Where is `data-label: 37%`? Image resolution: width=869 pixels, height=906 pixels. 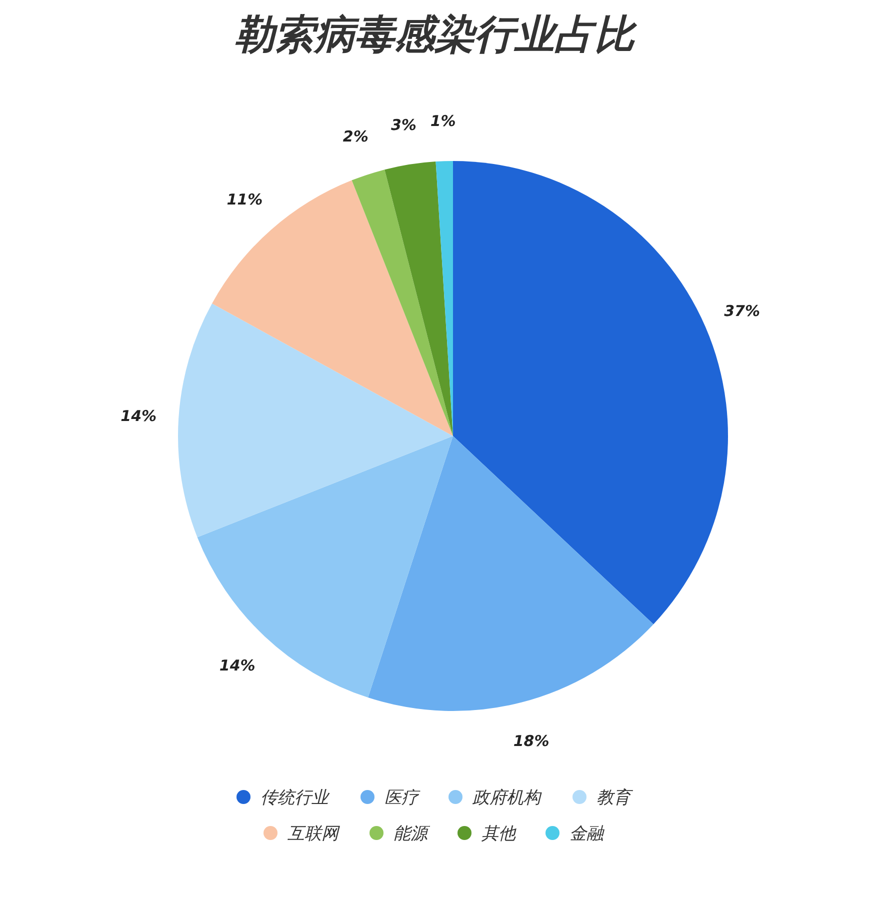 data-label: 37% is located at coordinates (742, 311).